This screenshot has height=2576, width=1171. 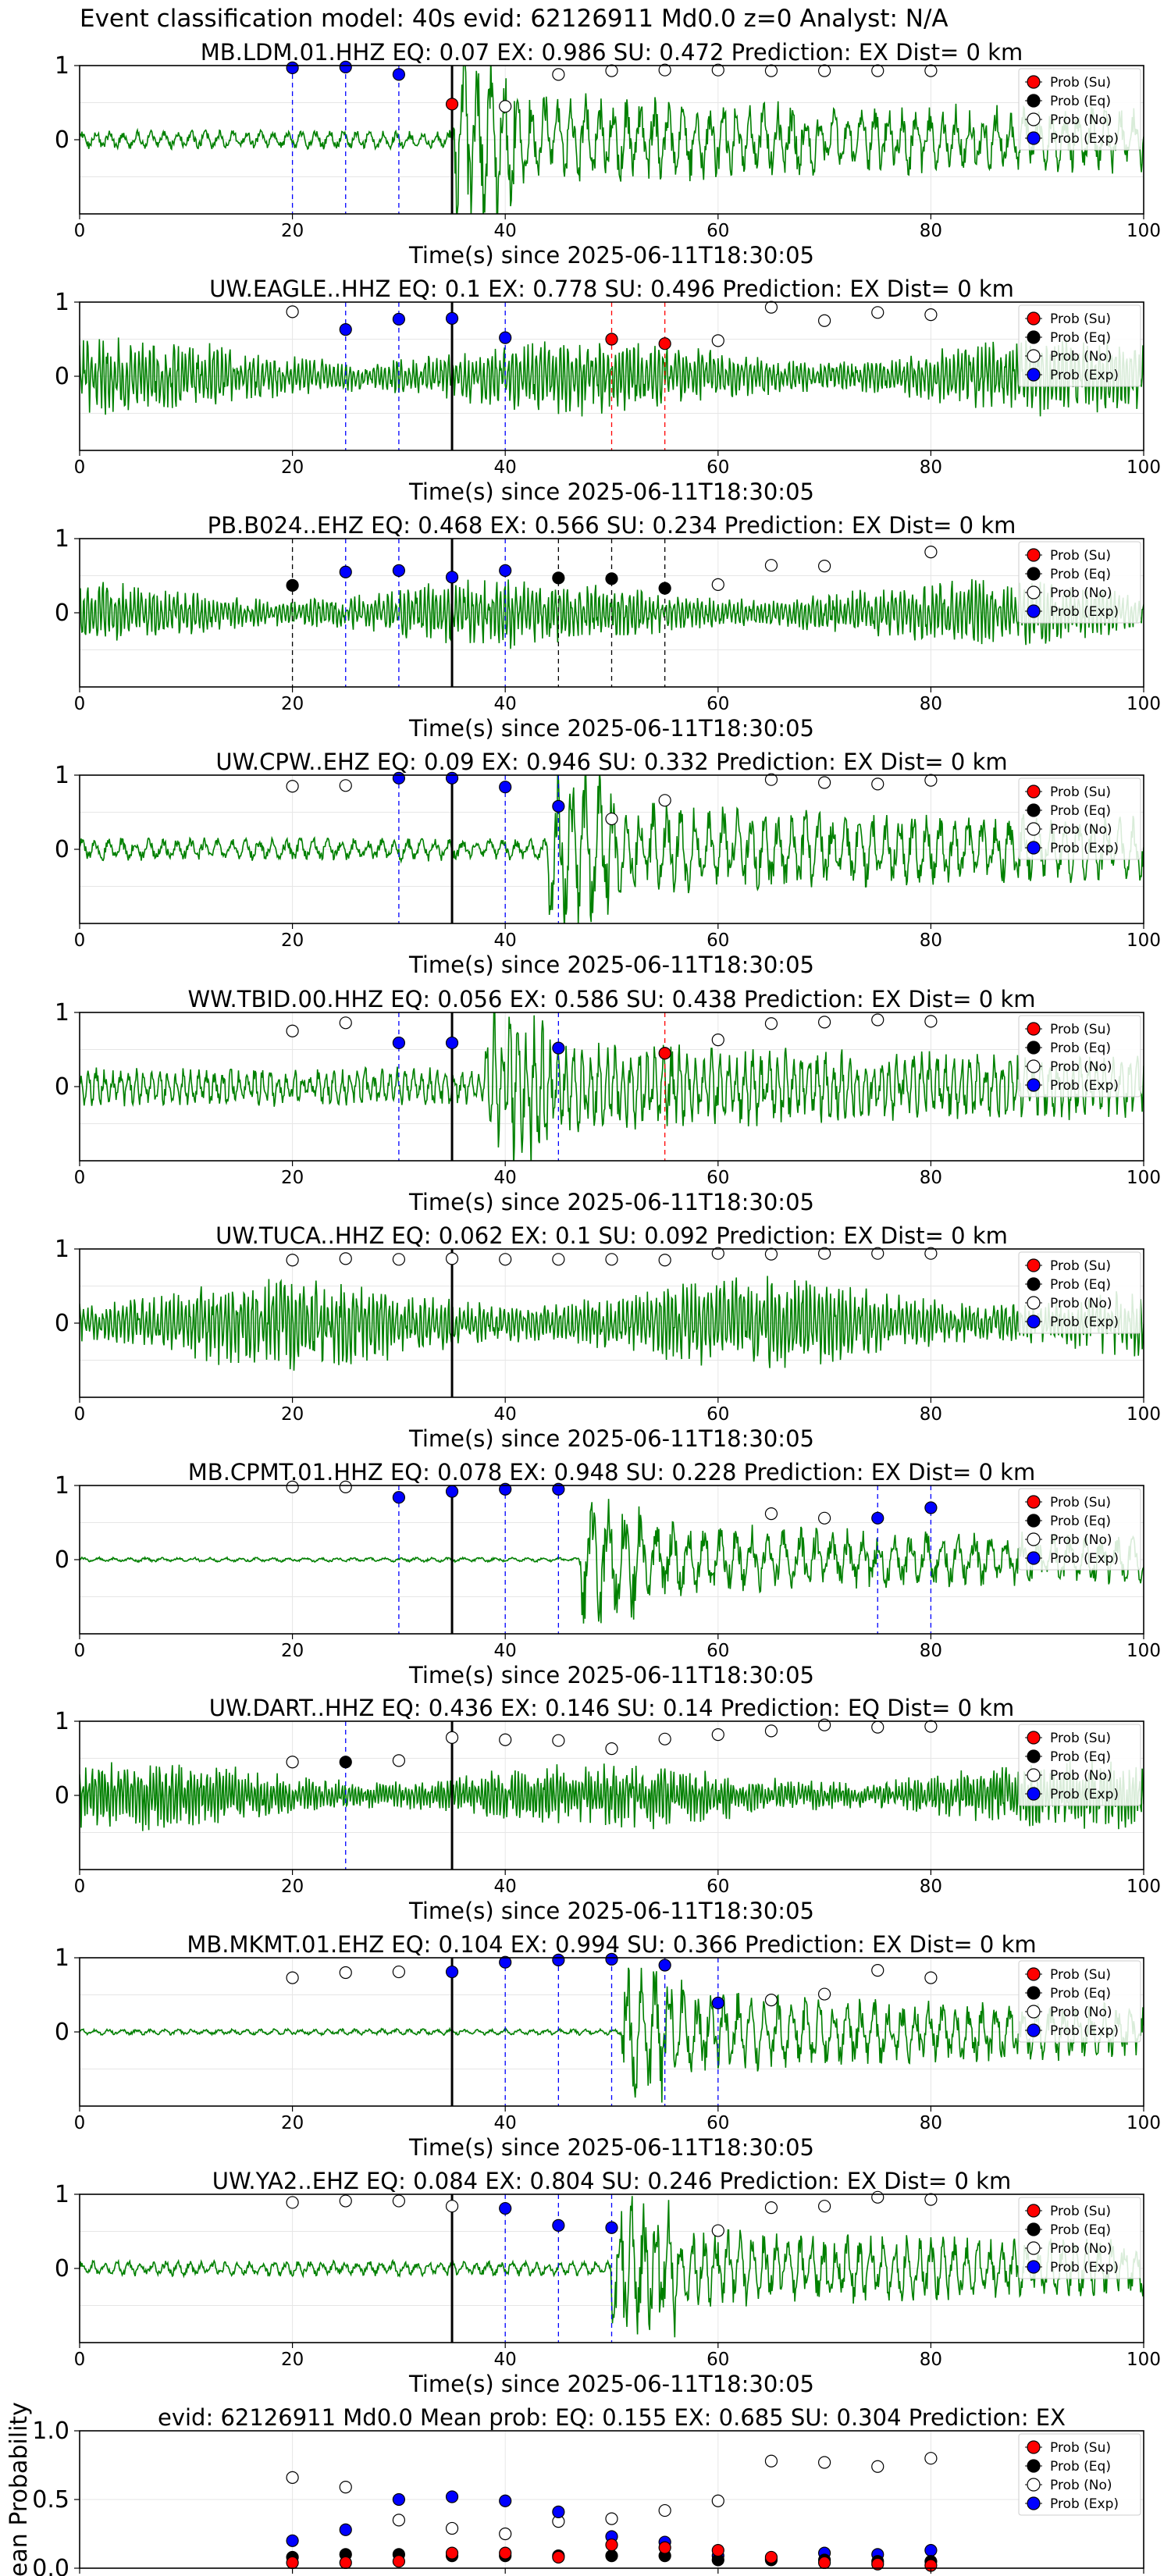 I want to click on y-tick-label: 0, so click(x=62, y=2032).